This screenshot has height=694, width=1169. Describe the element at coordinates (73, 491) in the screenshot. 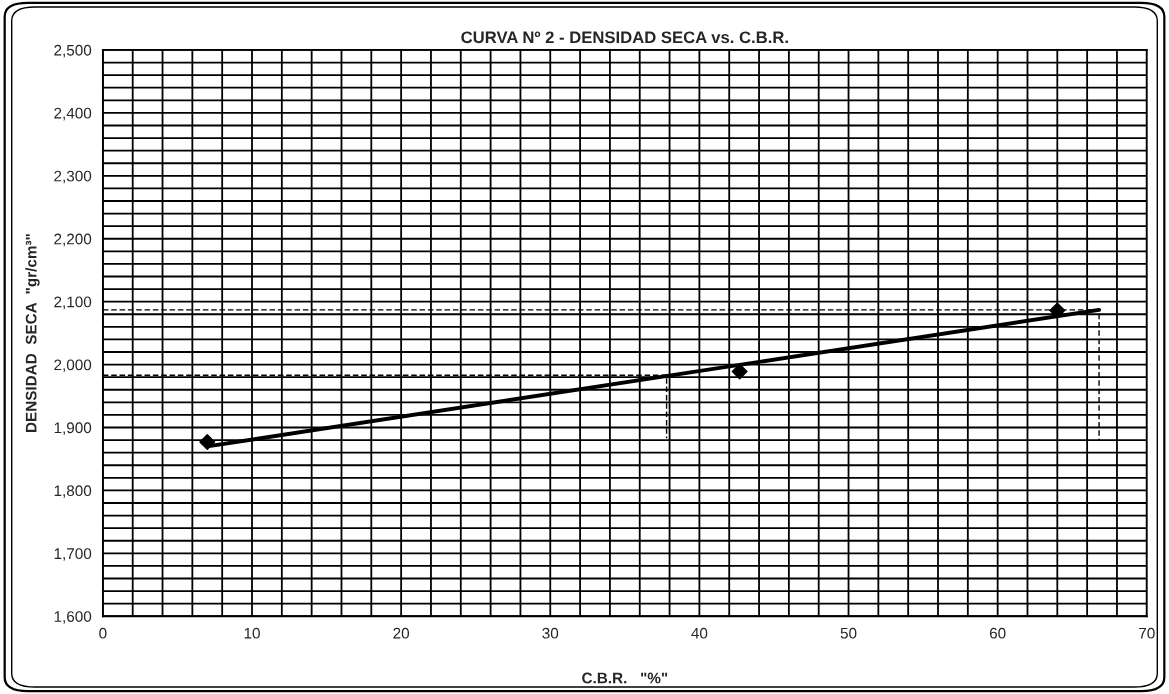

I see `y-tick-label: 1,800` at that location.